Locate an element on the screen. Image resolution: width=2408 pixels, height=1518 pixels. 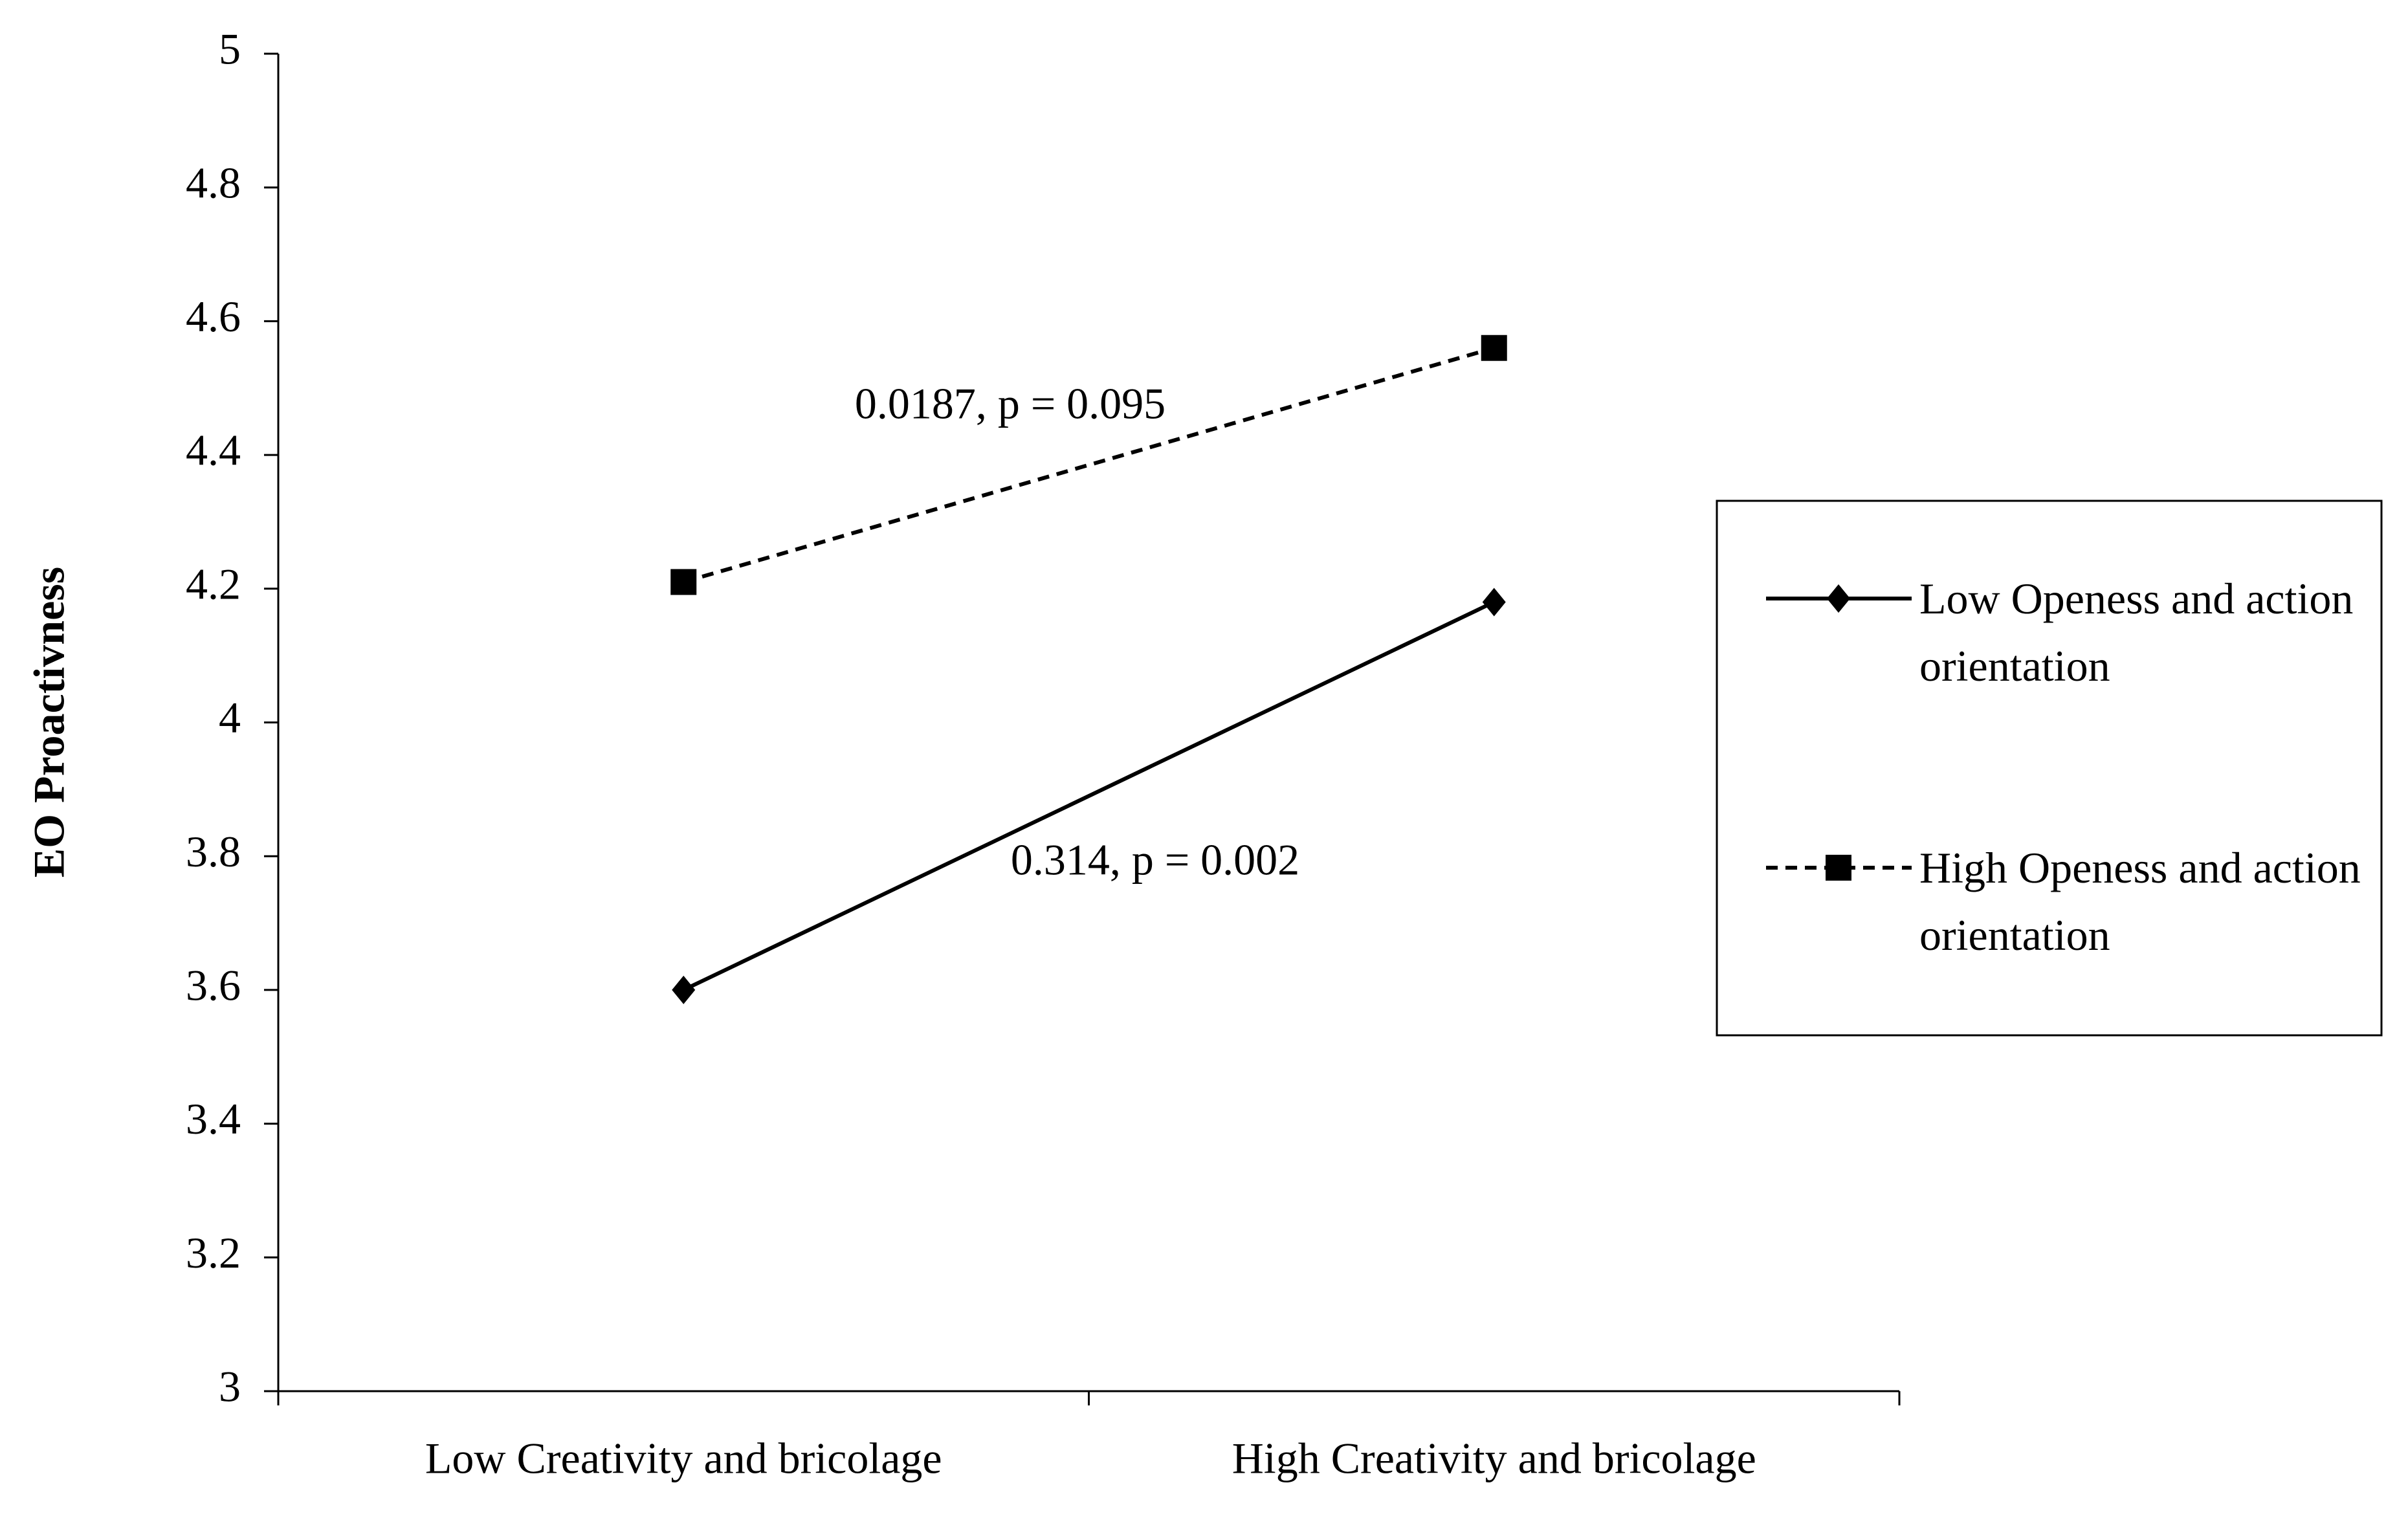
legend-label: High Openess and action orientation is located at coordinates (2140, 902).